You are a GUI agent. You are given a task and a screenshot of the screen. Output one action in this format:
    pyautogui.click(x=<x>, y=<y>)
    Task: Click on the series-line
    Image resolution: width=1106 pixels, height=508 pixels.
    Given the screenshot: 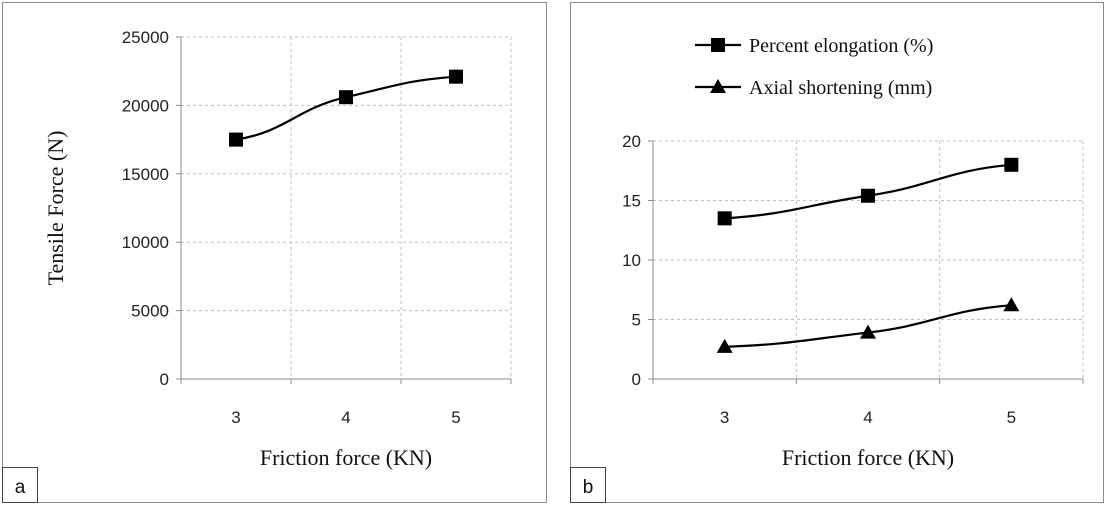 What is the action you would take?
    pyautogui.click(x=346, y=108)
    